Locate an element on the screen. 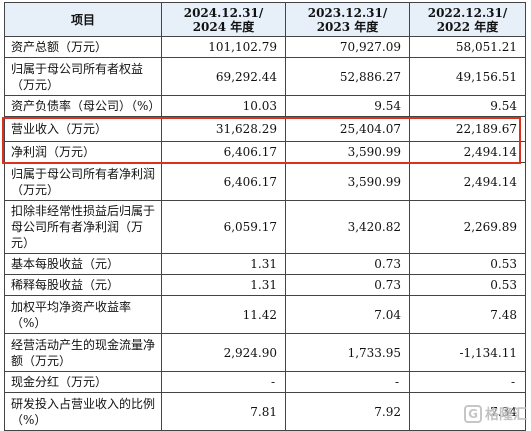 Image resolution: width=531 pixels, height=431 pixels. cell-2023: 7.92 is located at coordinates (347, 411).